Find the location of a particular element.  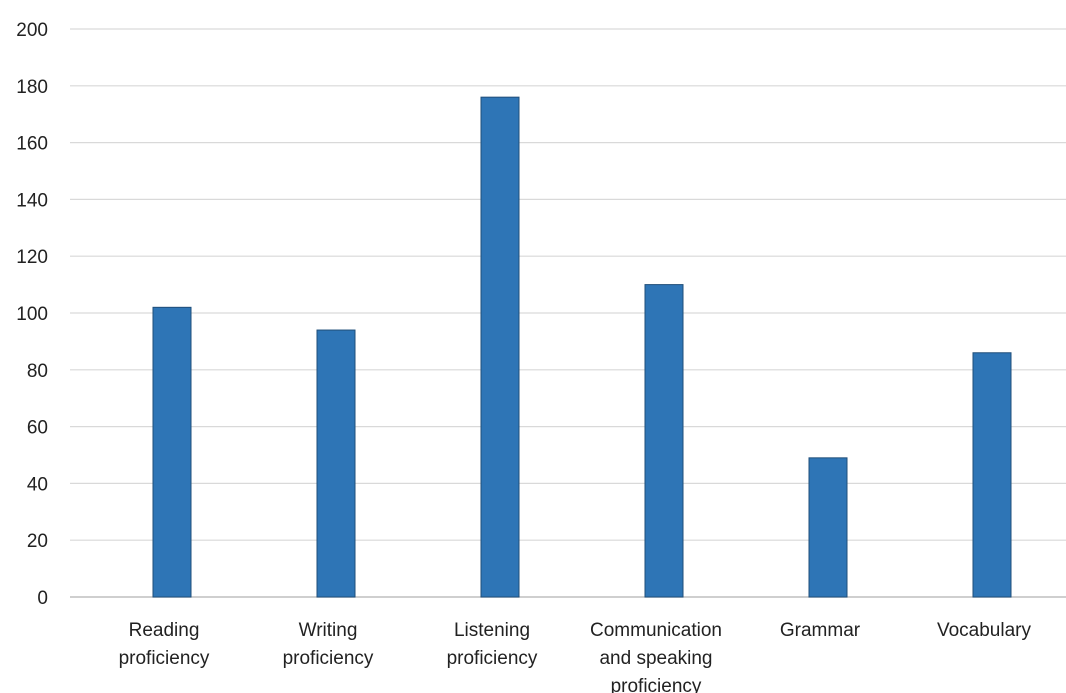

y-tick-label: 80 is located at coordinates (37, 371).